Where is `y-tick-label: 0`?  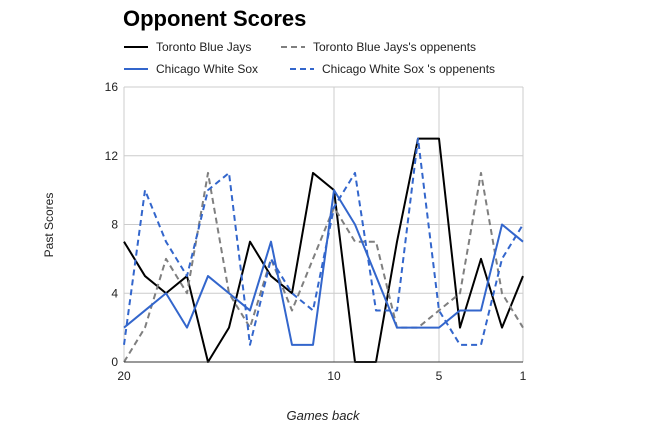 y-tick-label: 0 is located at coordinates (114, 362).